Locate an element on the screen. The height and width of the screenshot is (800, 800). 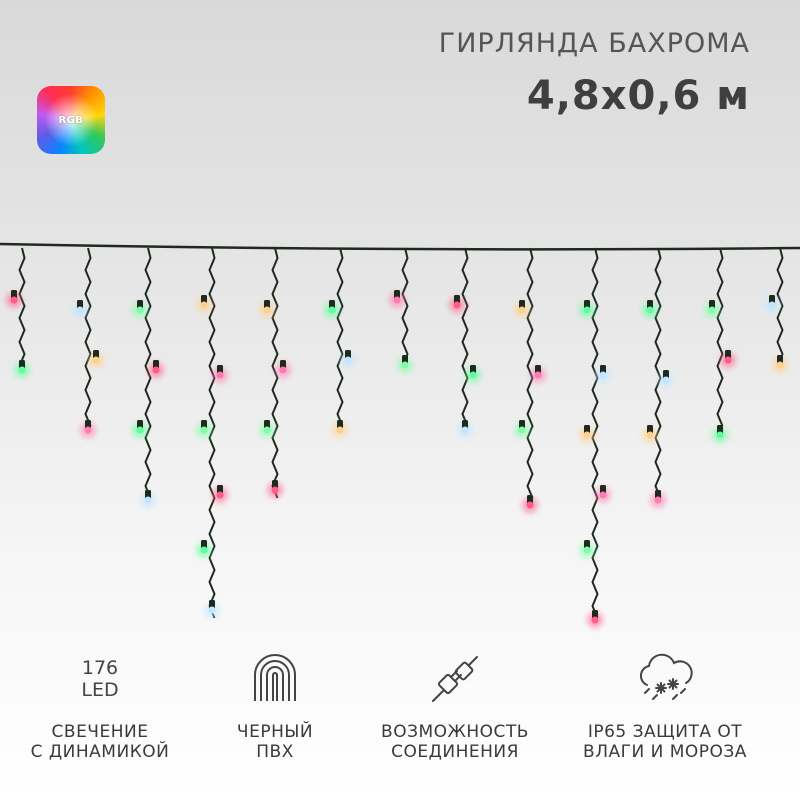
feature-led: 176 LED СВЕЧЕНИЕ С ДИНАМИКОЙ is located at coordinates (100, 706).